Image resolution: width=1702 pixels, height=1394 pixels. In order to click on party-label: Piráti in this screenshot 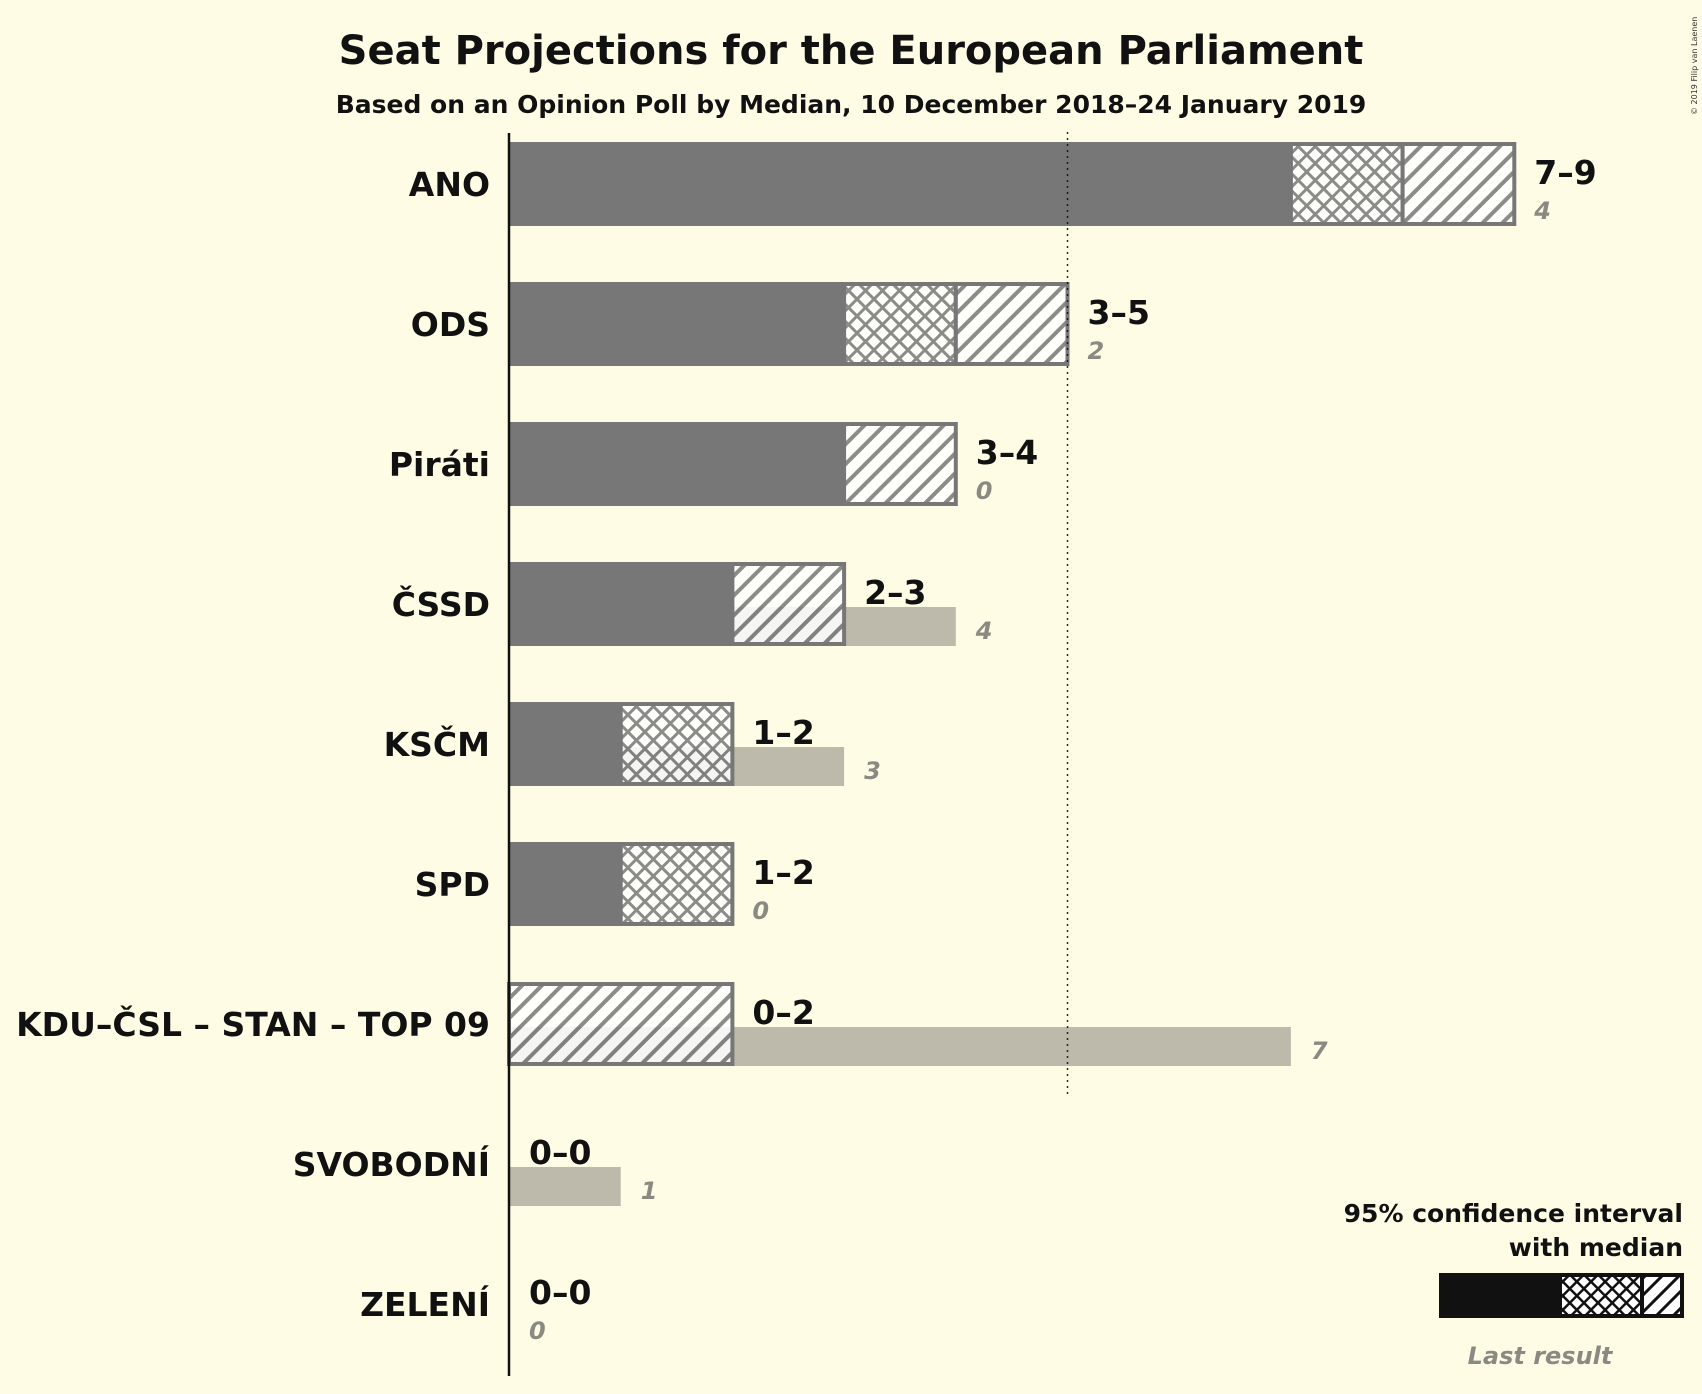, I will do `click(439, 464)`.